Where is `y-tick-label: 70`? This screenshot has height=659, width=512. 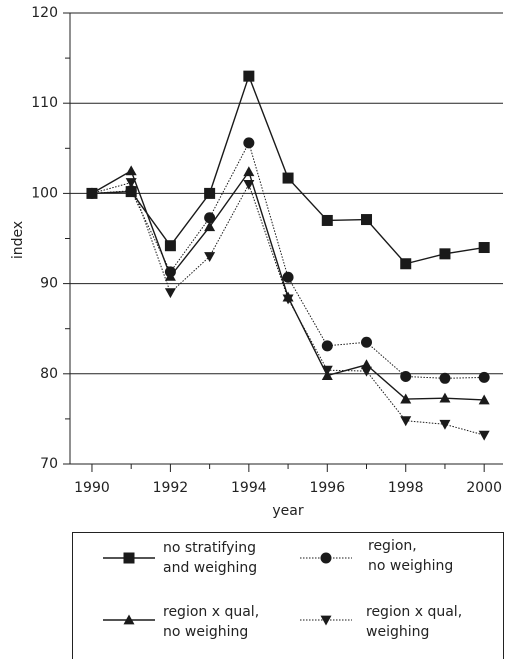 y-tick-label: 70 is located at coordinates (49, 464).